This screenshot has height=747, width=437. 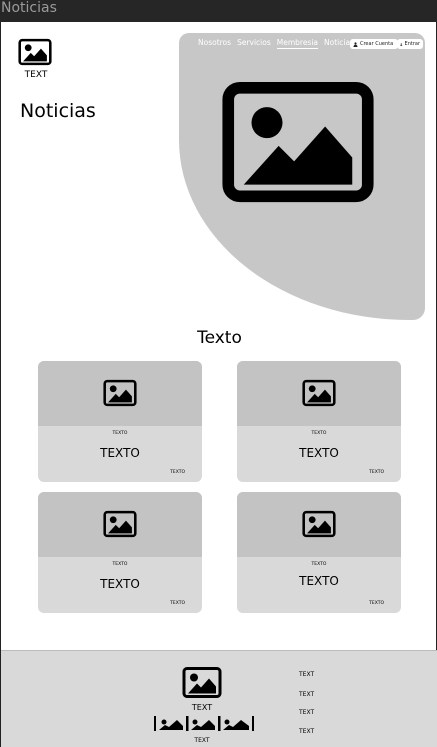 I want to click on login-label: Entrar, so click(x=412, y=44).